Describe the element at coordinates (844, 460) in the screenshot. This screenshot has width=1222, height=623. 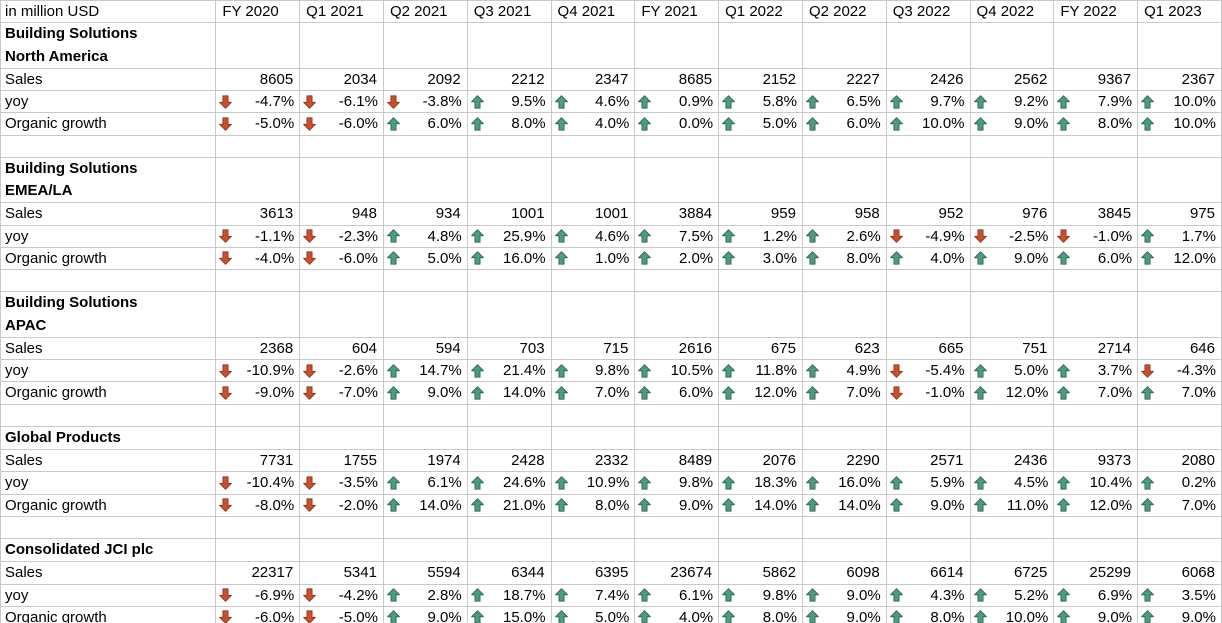
I see `sales-value-cell: 2290` at that location.